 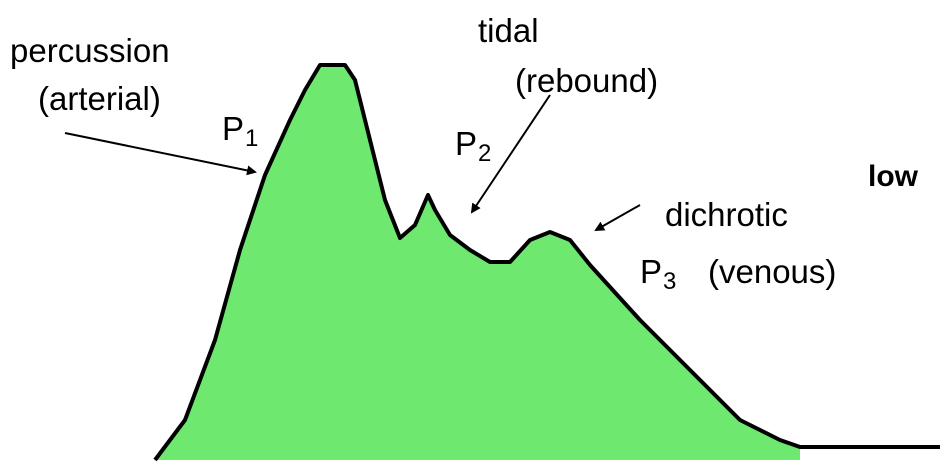 What do you see at coordinates (669, 281) in the screenshot?
I see `label-p3-sub: 3` at bounding box center [669, 281].